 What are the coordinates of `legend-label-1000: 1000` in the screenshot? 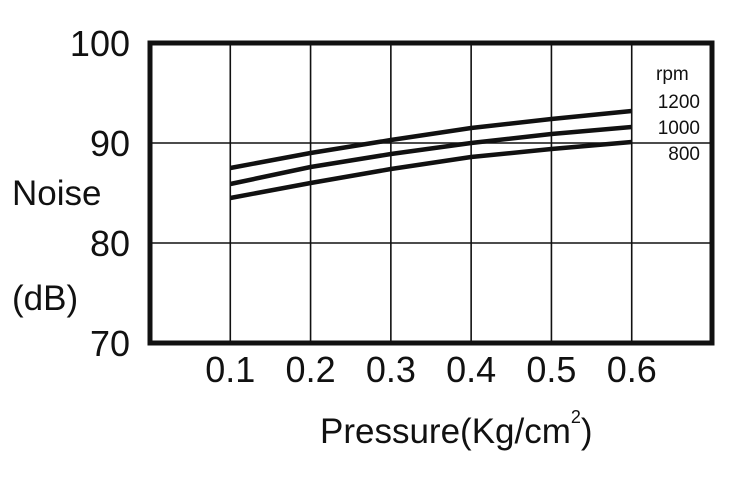 It's located at (679, 128).